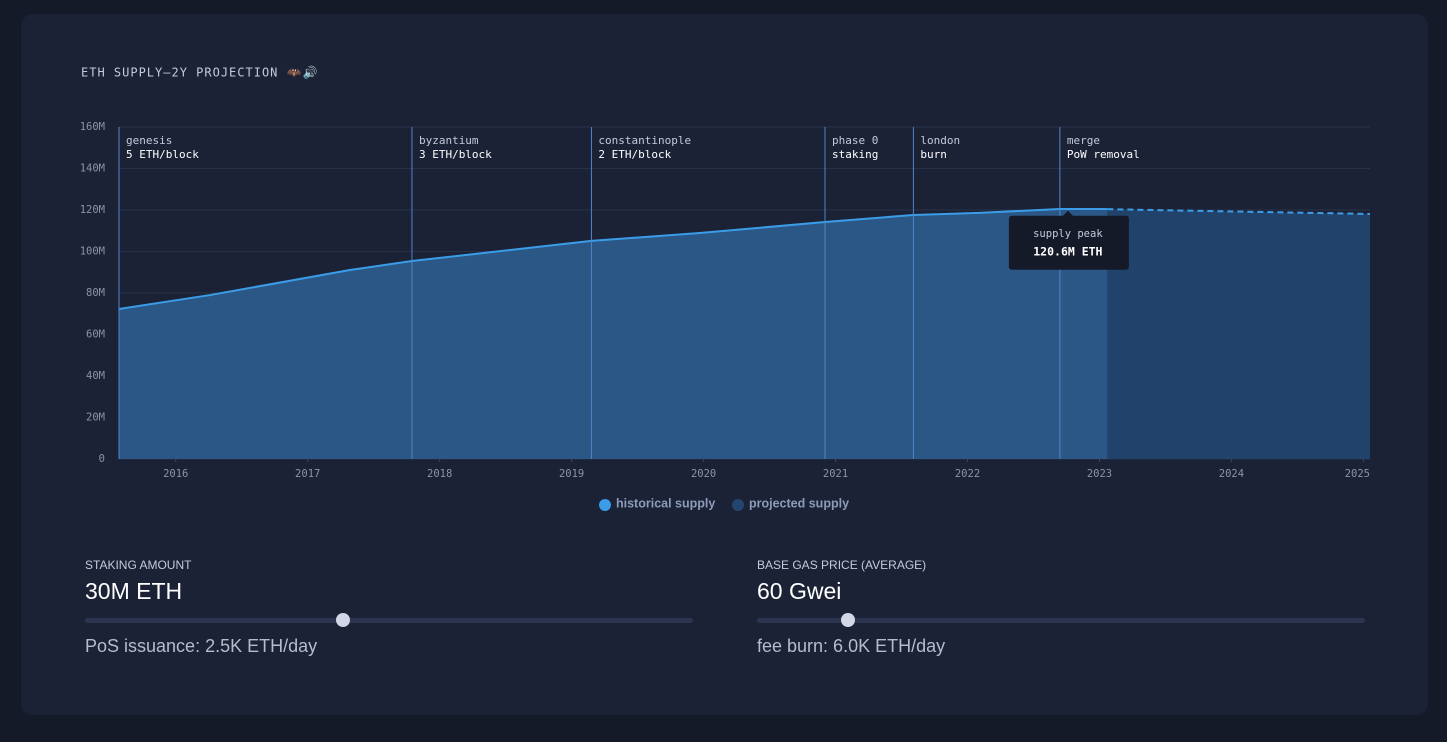 The width and height of the screenshot is (1447, 742). Describe the element at coordinates (149, 140) in the screenshot. I see `event-label: genesis` at that location.